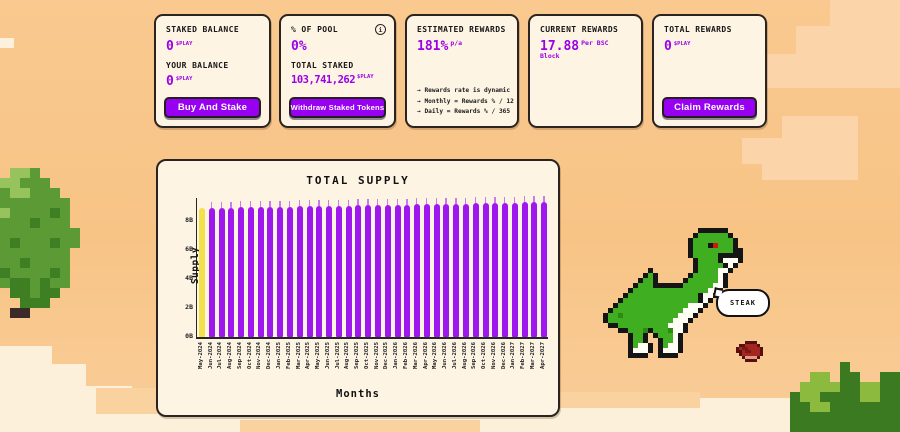 This screenshot has width=900, height=432. I want to click on x-axis-tick: Jun-2025, so click(327, 355).